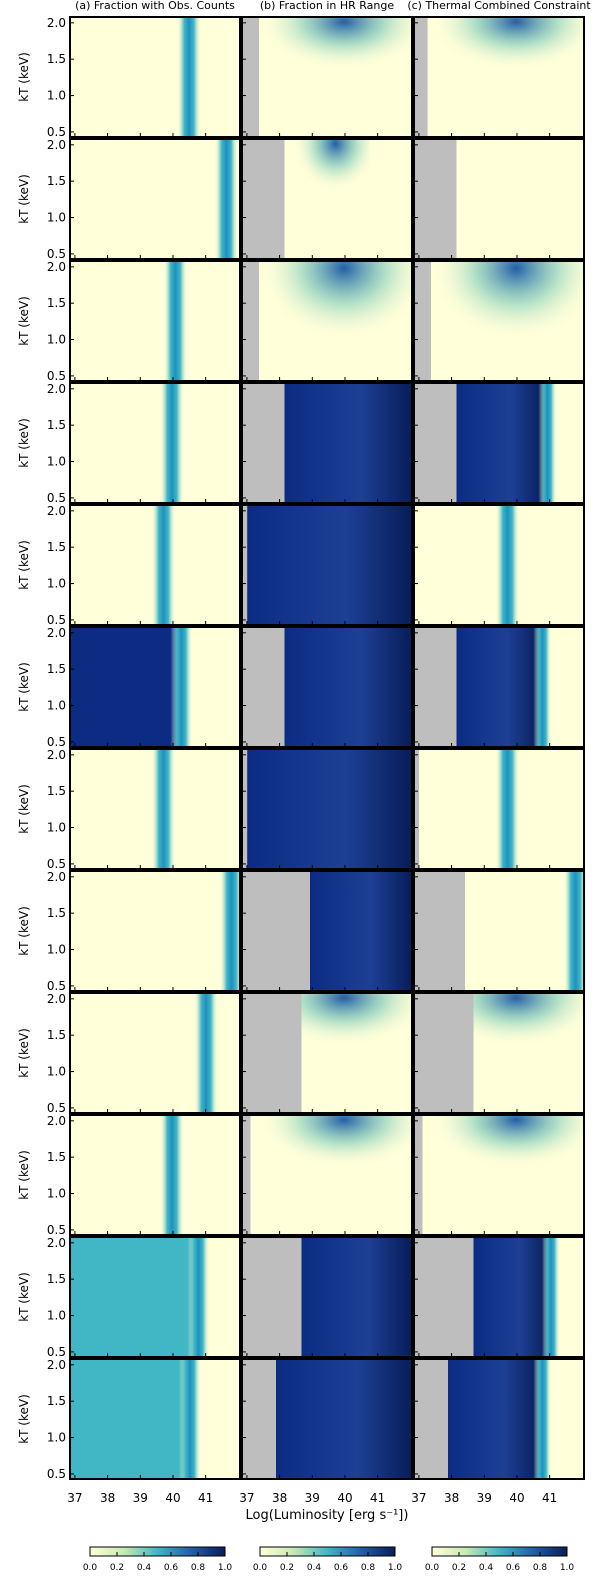 The image size is (612, 1583). Describe the element at coordinates (246, 1498) in the screenshot. I see `x-tick-label: 37` at that location.